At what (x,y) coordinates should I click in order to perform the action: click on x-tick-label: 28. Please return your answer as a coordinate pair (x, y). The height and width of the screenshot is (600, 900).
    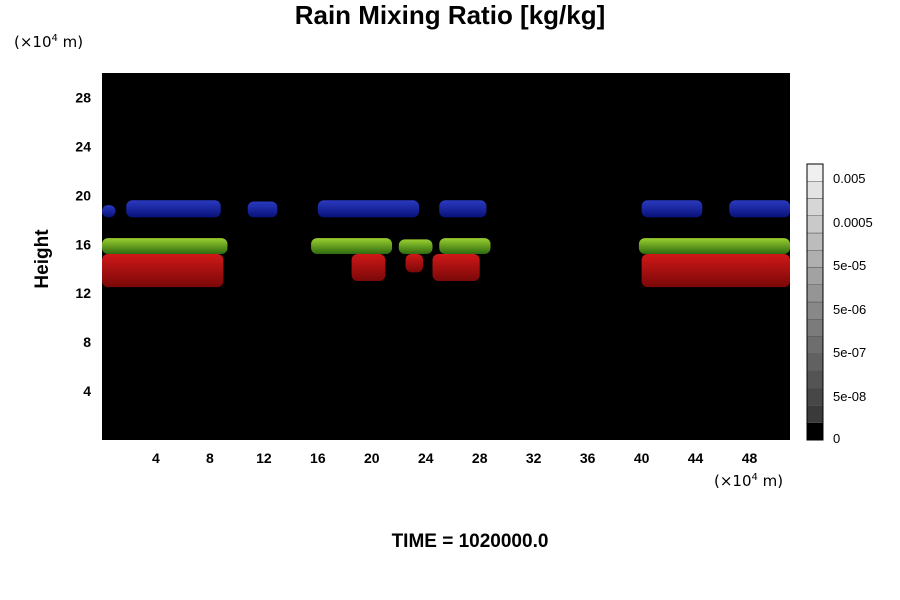
    Looking at the image, I should click on (480, 458).